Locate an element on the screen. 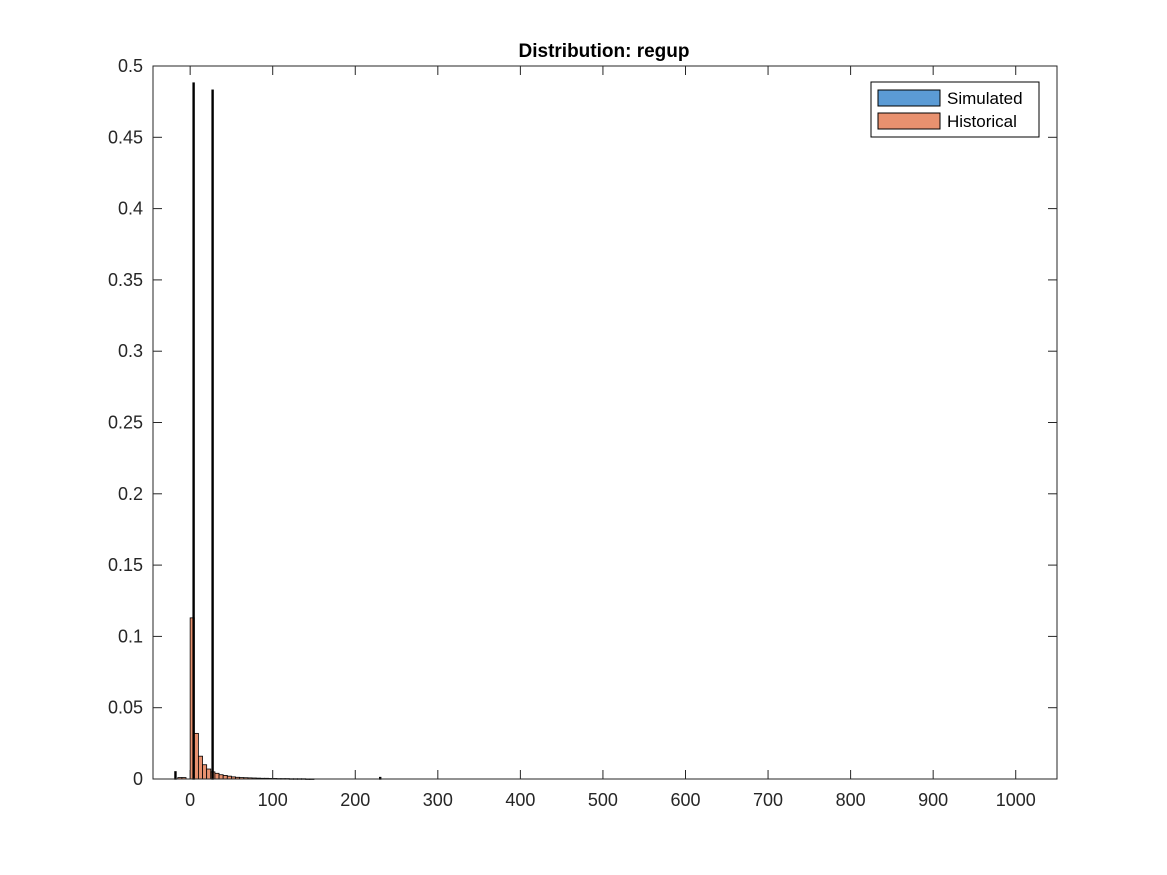  y-tick-label: 0.5 is located at coordinates (130, 66).